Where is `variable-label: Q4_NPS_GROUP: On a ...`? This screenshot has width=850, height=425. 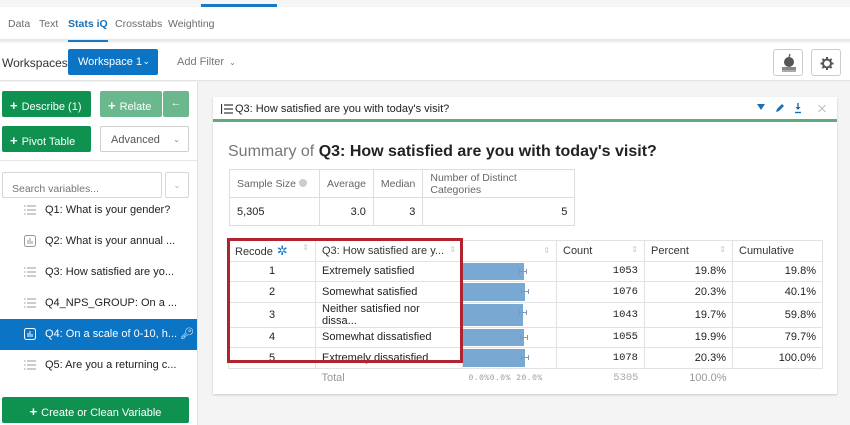
variable-label: Q4_NPS_GROUP: On a ... is located at coordinates (111, 303).